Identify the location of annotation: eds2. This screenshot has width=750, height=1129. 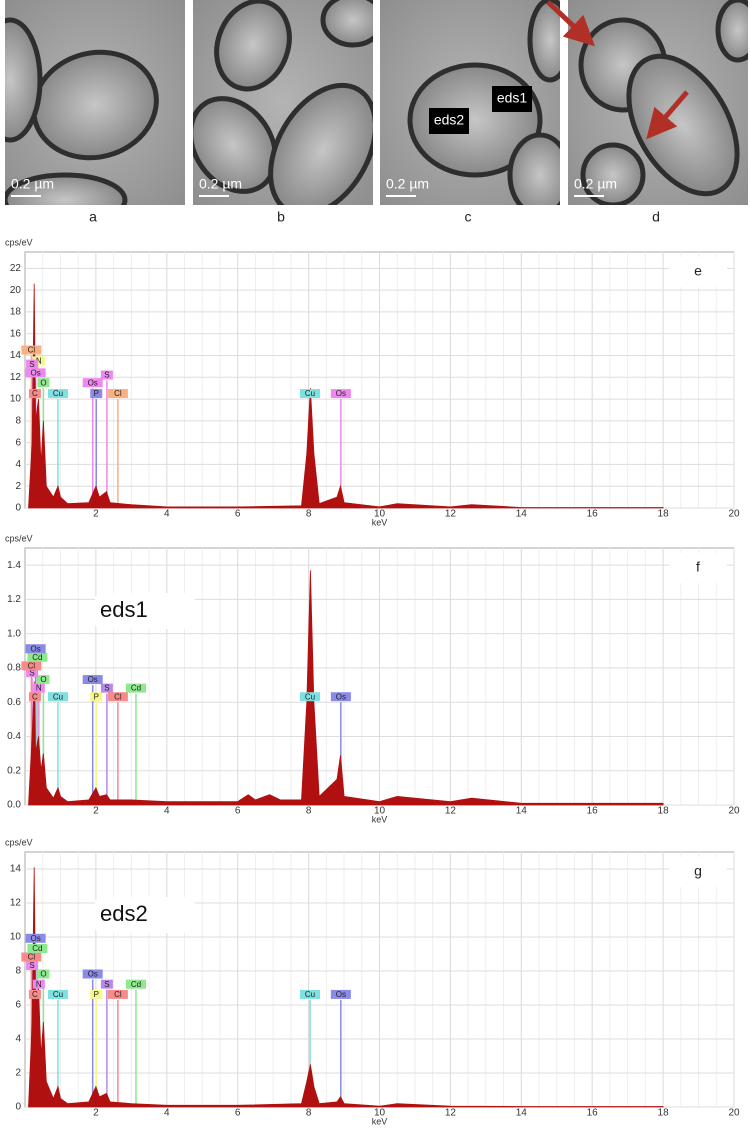
(124, 913).